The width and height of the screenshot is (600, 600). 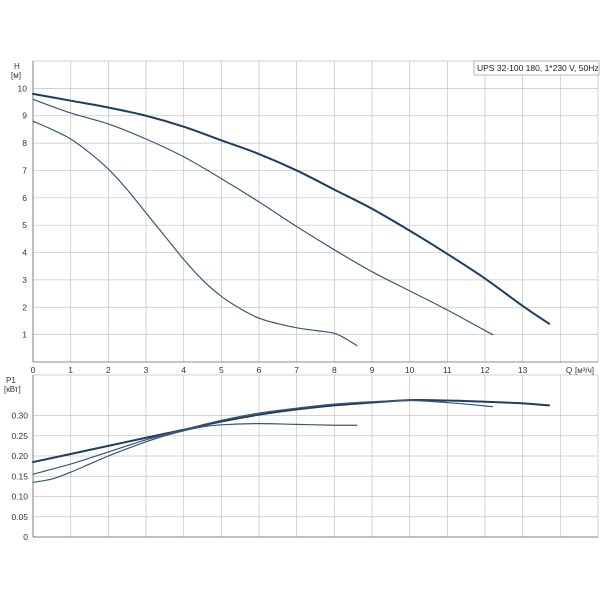 I want to click on head-tick-label: 10, so click(x=23, y=88).